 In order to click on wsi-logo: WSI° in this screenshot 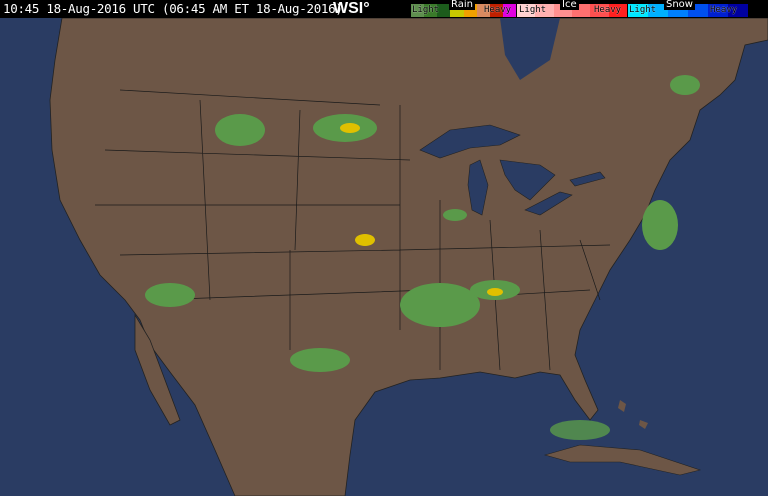, I will do `click(351, 8)`.